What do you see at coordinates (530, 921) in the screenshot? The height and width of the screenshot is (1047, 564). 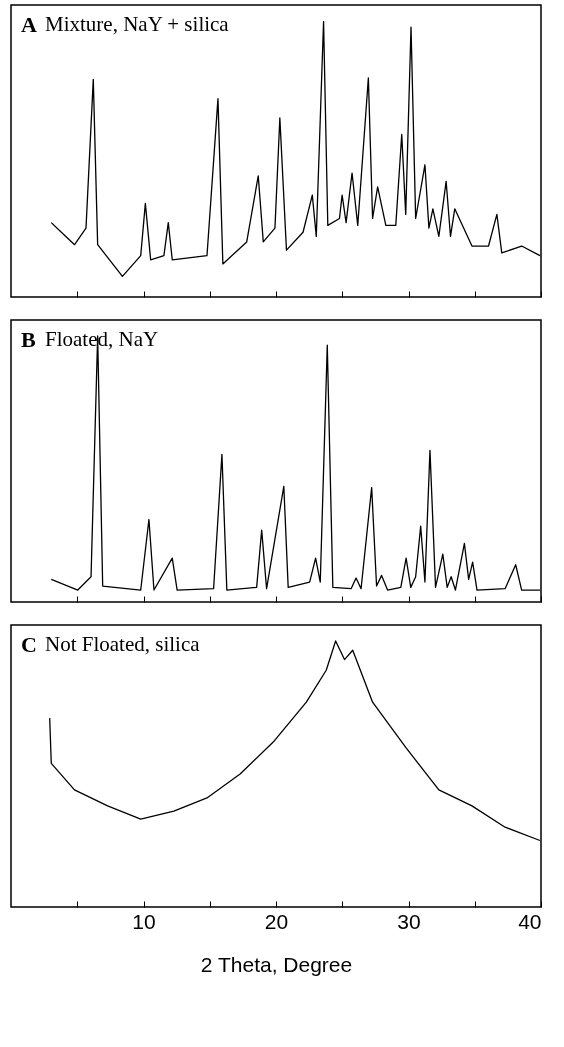 I see `x-tick-label: 40` at bounding box center [530, 921].